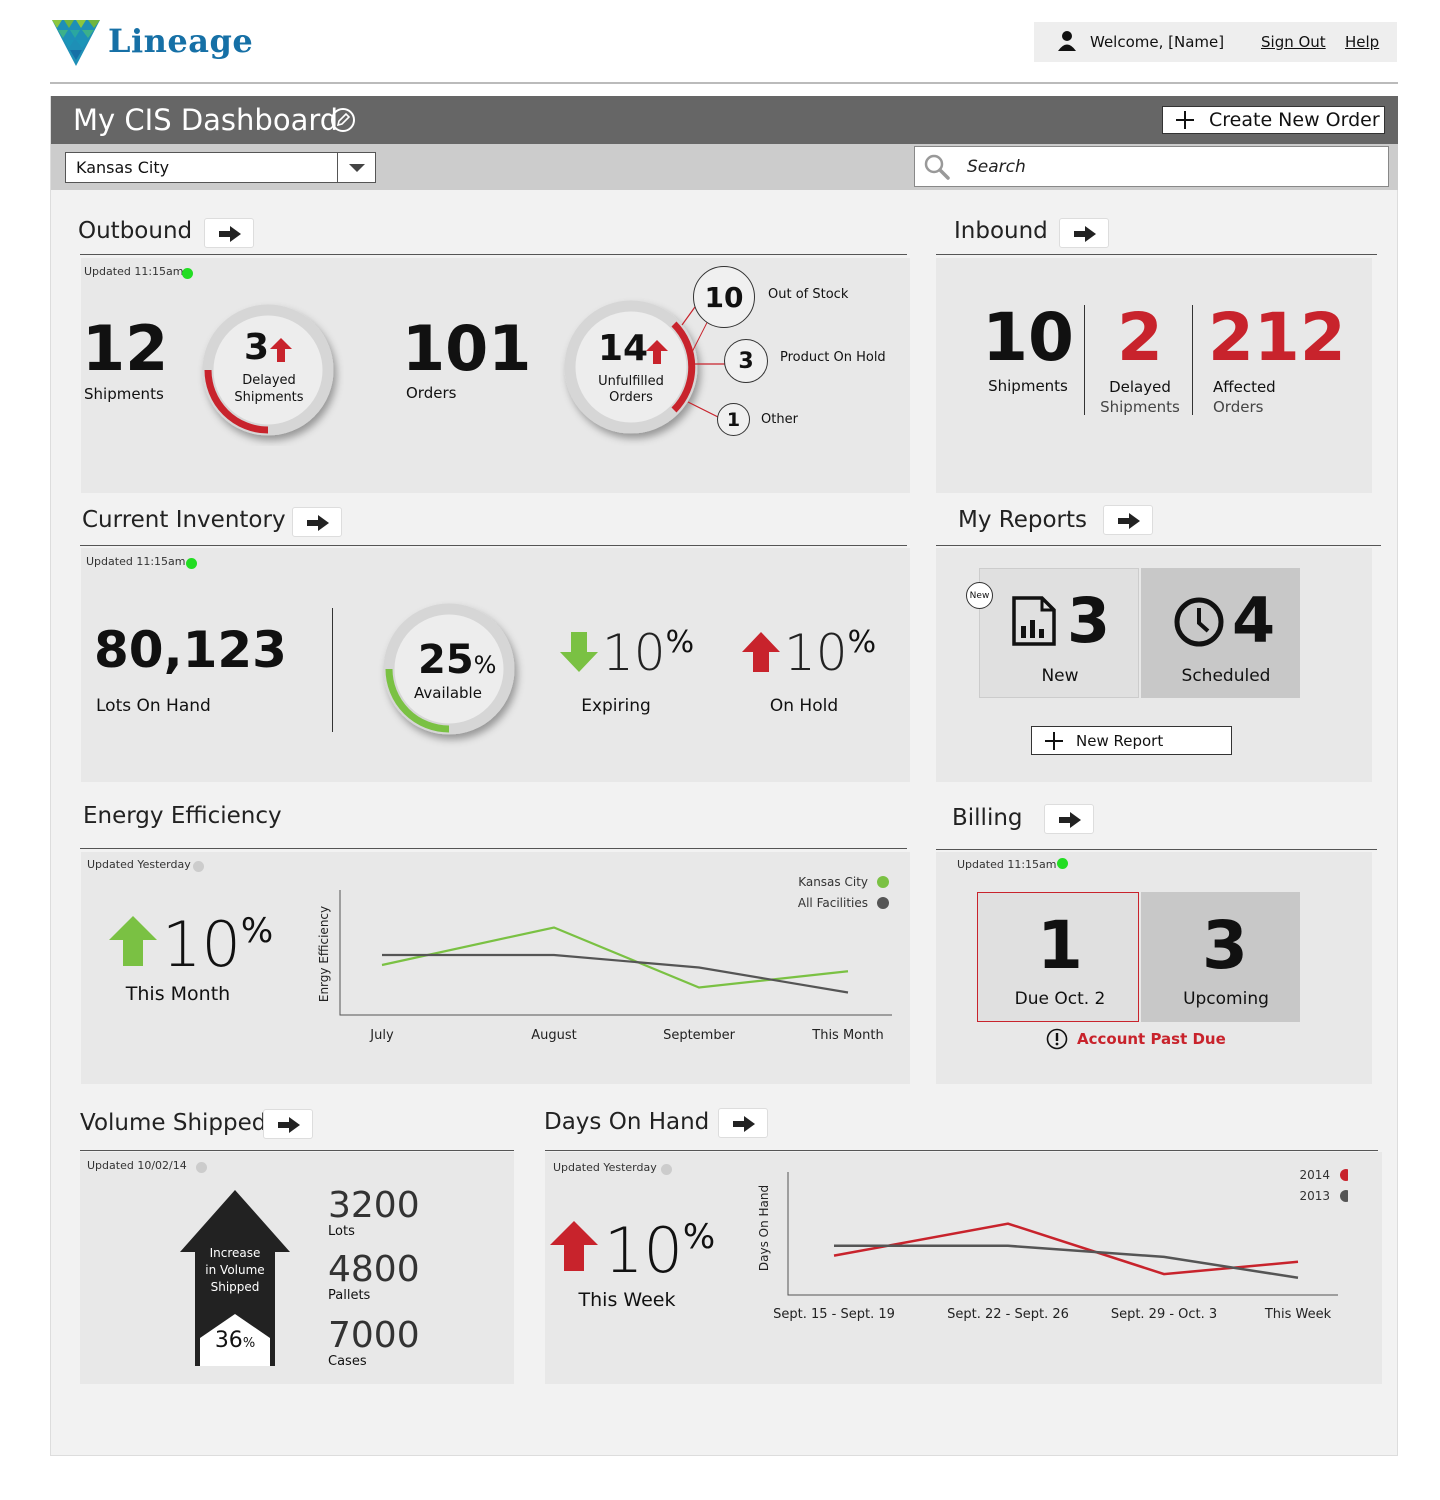 Image resolution: width=1440 pixels, height=1500 pixels. Describe the element at coordinates (1140, 407) in the screenshot. I see `inbound-delayed-line2: Shipments` at that location.